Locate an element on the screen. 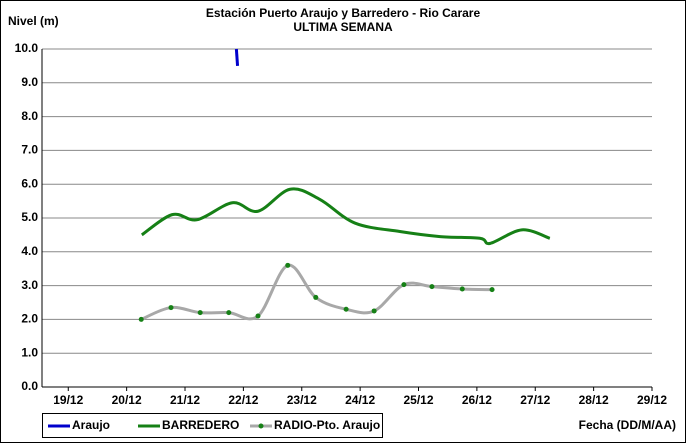 This screenshot has height=443, width=686. x-tick-label: 28/12 is located at coordinates (594, 400).